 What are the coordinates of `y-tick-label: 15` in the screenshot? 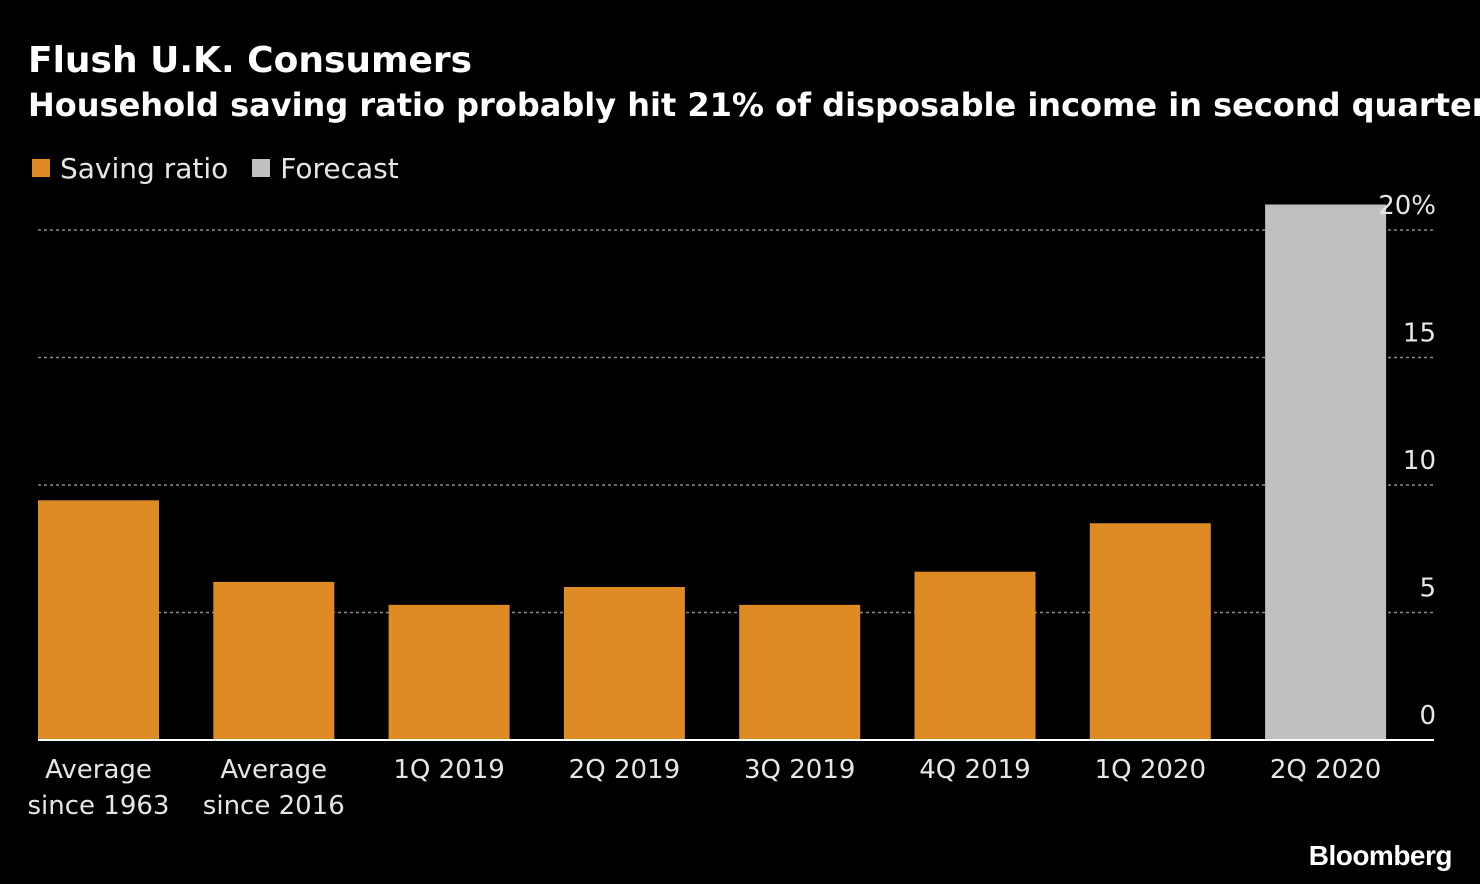 It's located at (1419, 334).